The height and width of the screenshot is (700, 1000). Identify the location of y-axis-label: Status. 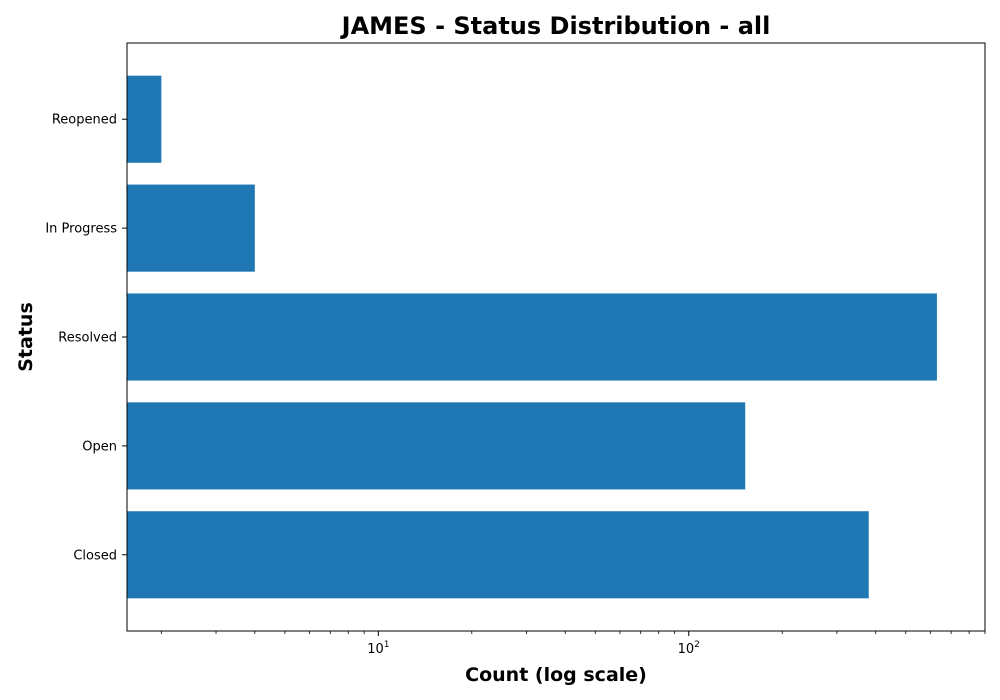
(26, 337).